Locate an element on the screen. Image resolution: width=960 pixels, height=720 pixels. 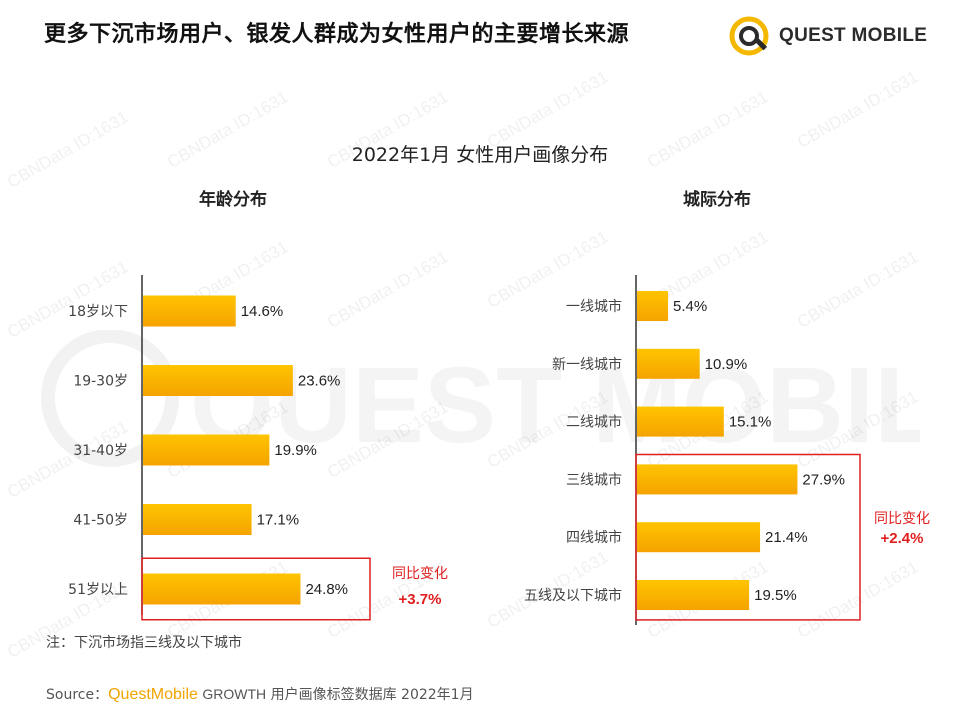
city-change-value: +2.4% is located at coordinates (902, 538).